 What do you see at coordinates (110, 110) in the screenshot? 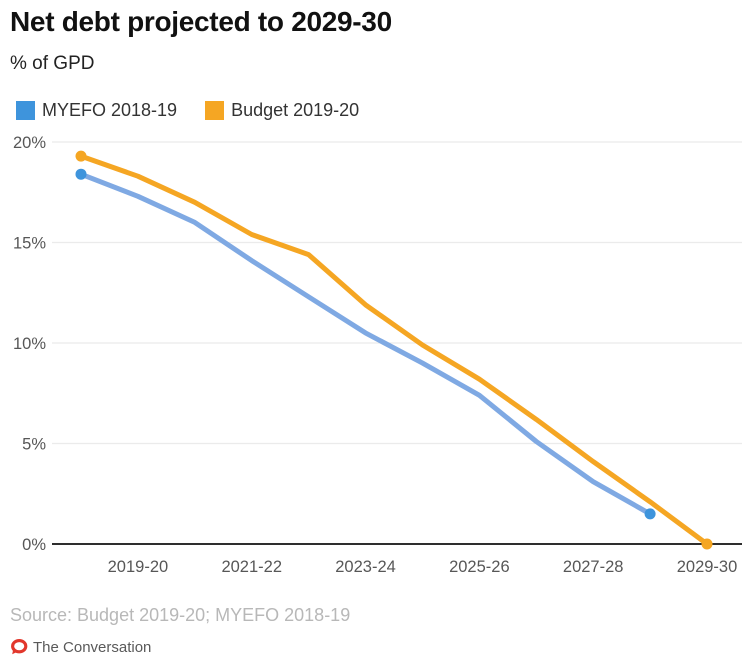
I see `legend-label-myefo: MYEFO 2018-19` at bounding box center [110, 110].